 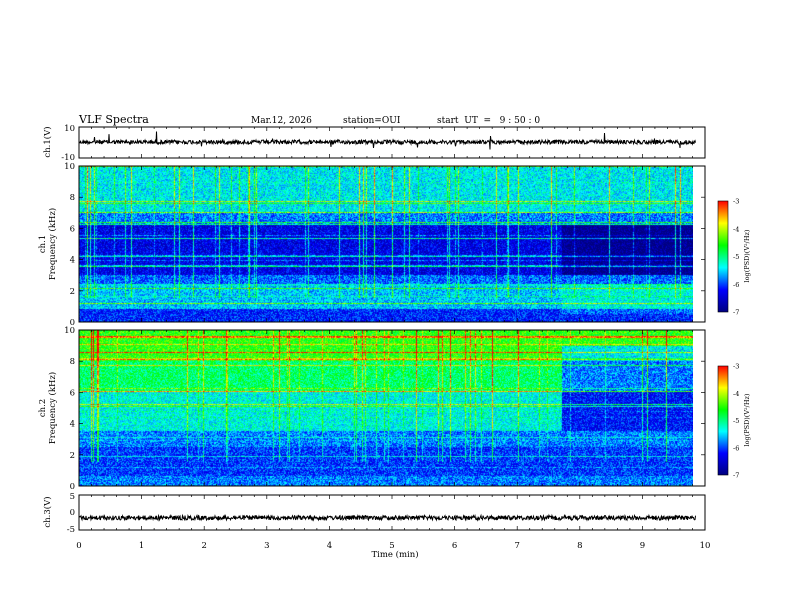 I want to click on ch1-colorbar: -3 -4 -5 -6 -7 log(PSD)(V²/Hz), so click(x=734, y=257).